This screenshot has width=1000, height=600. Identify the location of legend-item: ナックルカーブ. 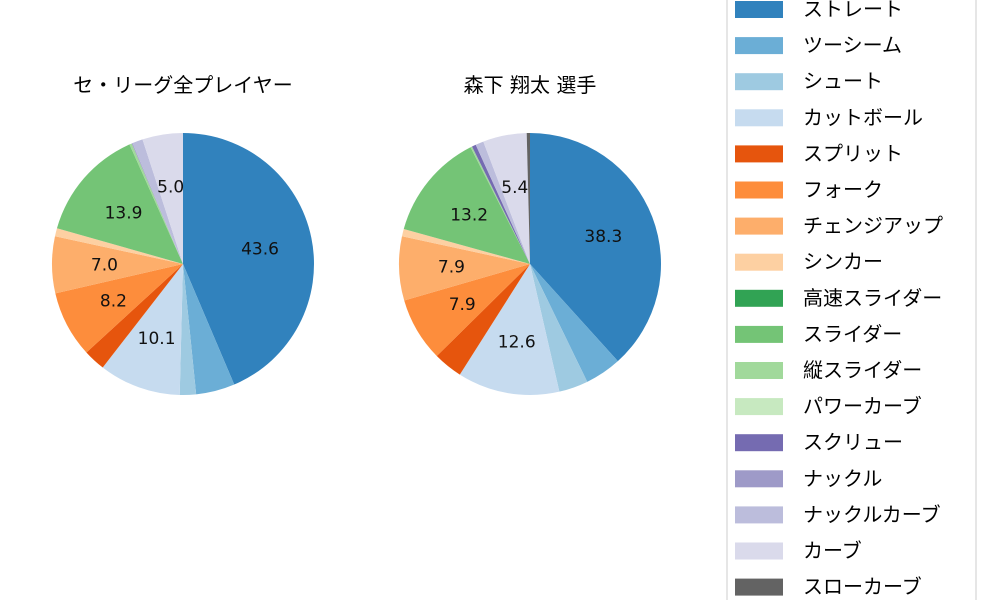
(838, 514).